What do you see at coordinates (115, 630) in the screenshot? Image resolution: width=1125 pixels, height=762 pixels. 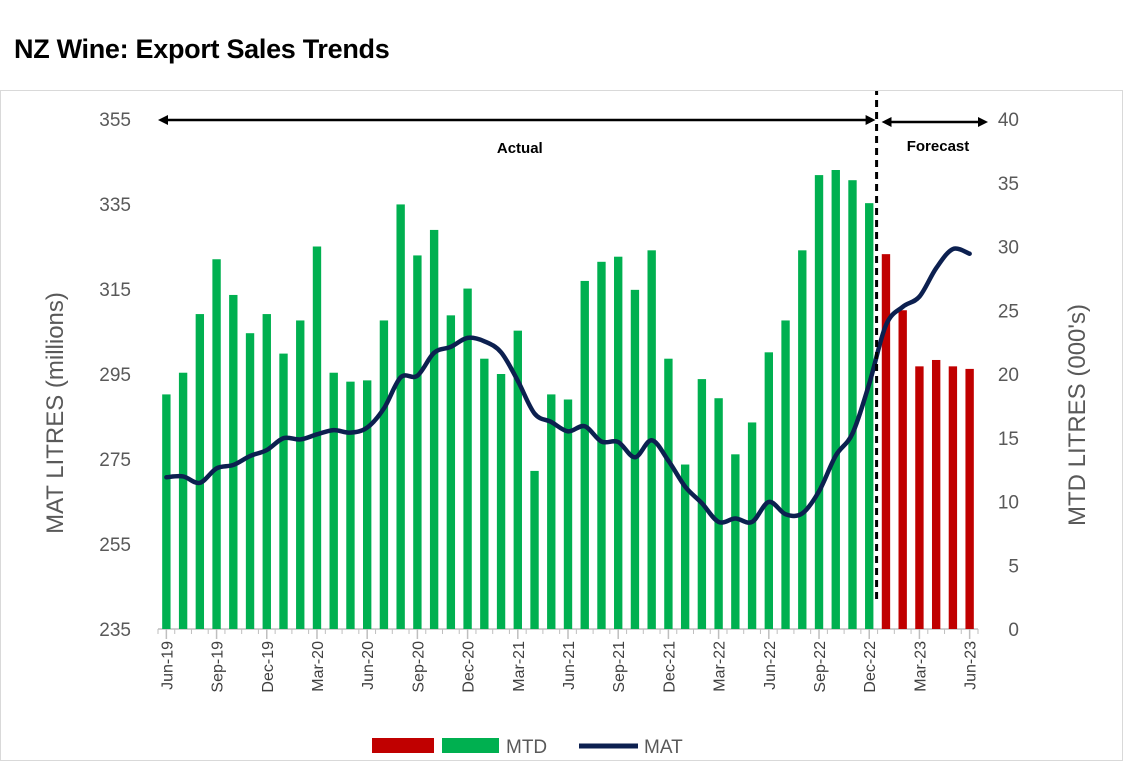 I see `y-left-tick-label: 235` at bounding box center [115, 630].